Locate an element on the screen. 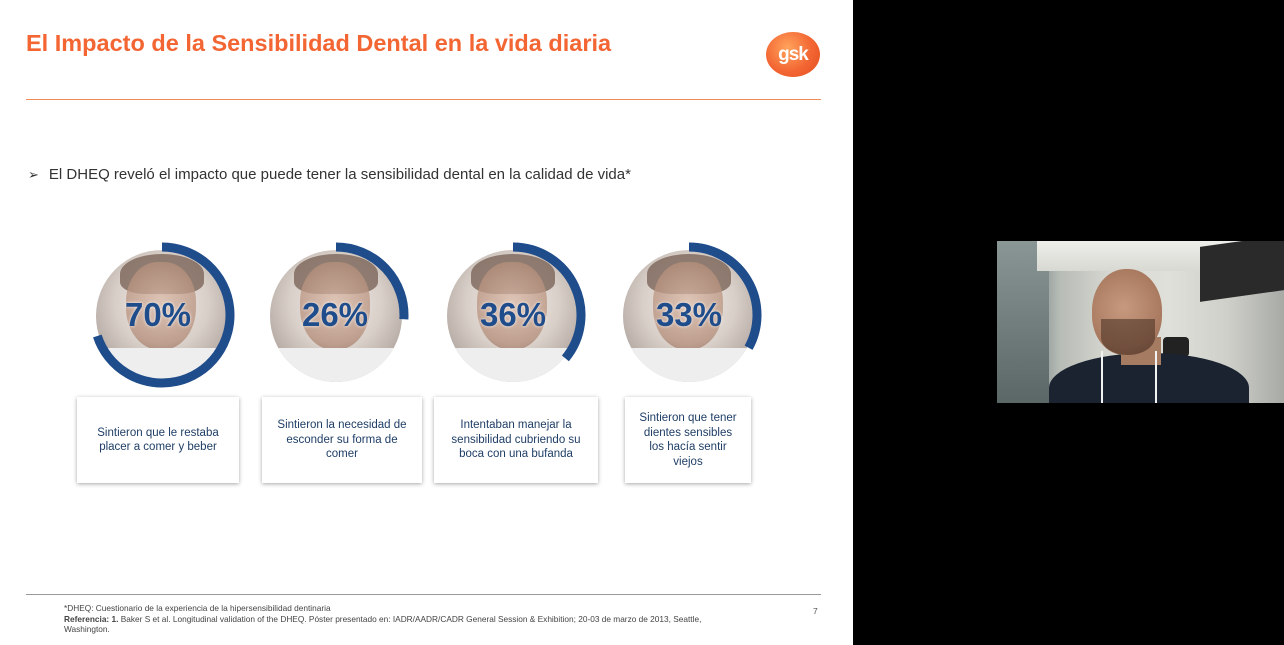 This screenshot has height=645, width=1284. logo-text: gsk is located at coordinates (793, 54).